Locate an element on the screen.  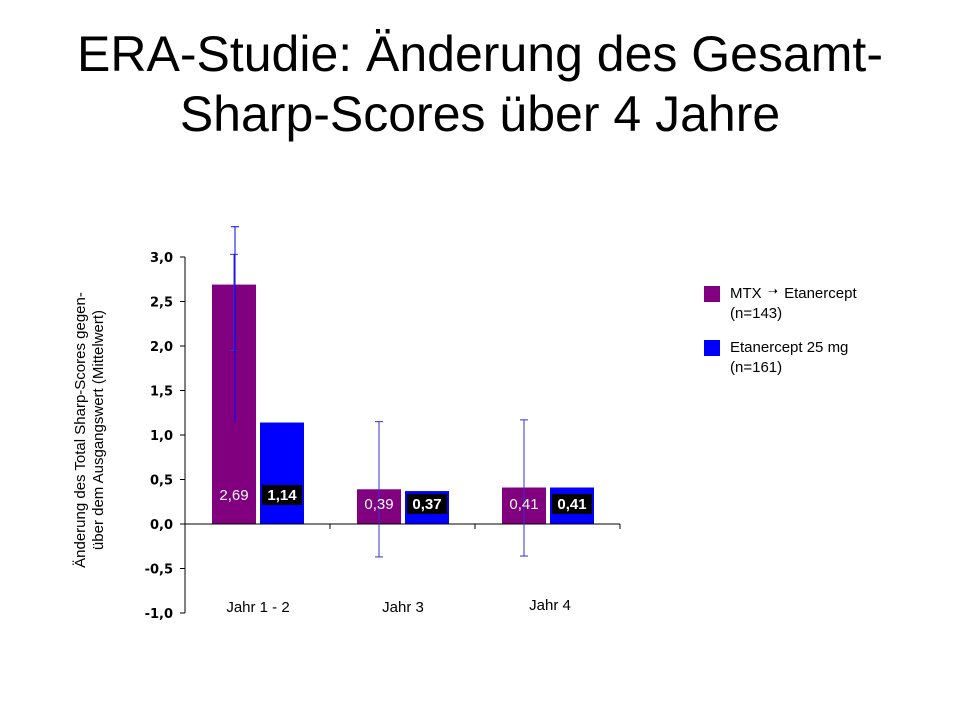
legend-eta-label: Etanercept 25 mg is located at coordinates (789, 347).